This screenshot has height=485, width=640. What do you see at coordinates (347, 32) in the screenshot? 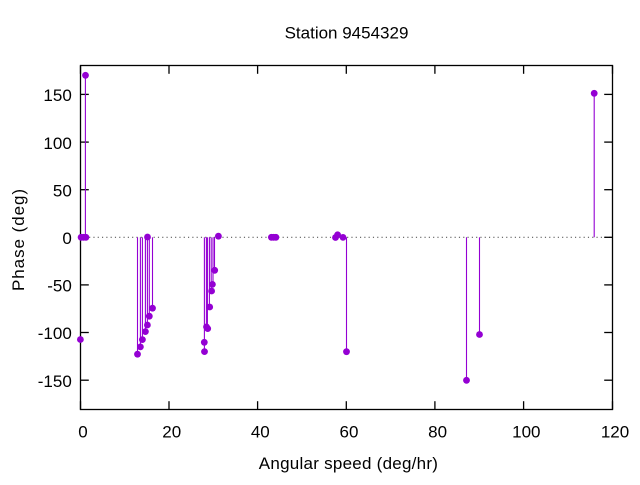
I see `svg-text: Station 9454329` at bounding box center [347, 32].